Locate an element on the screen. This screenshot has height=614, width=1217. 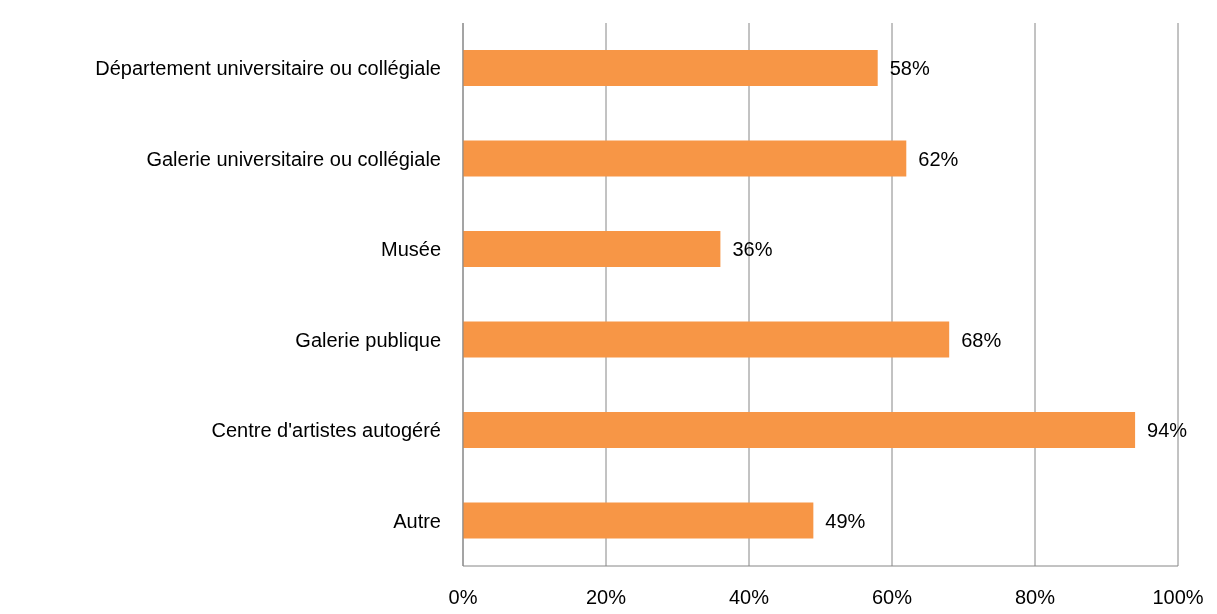
x-tick-label: 40% is located at coordinates (749, 597).